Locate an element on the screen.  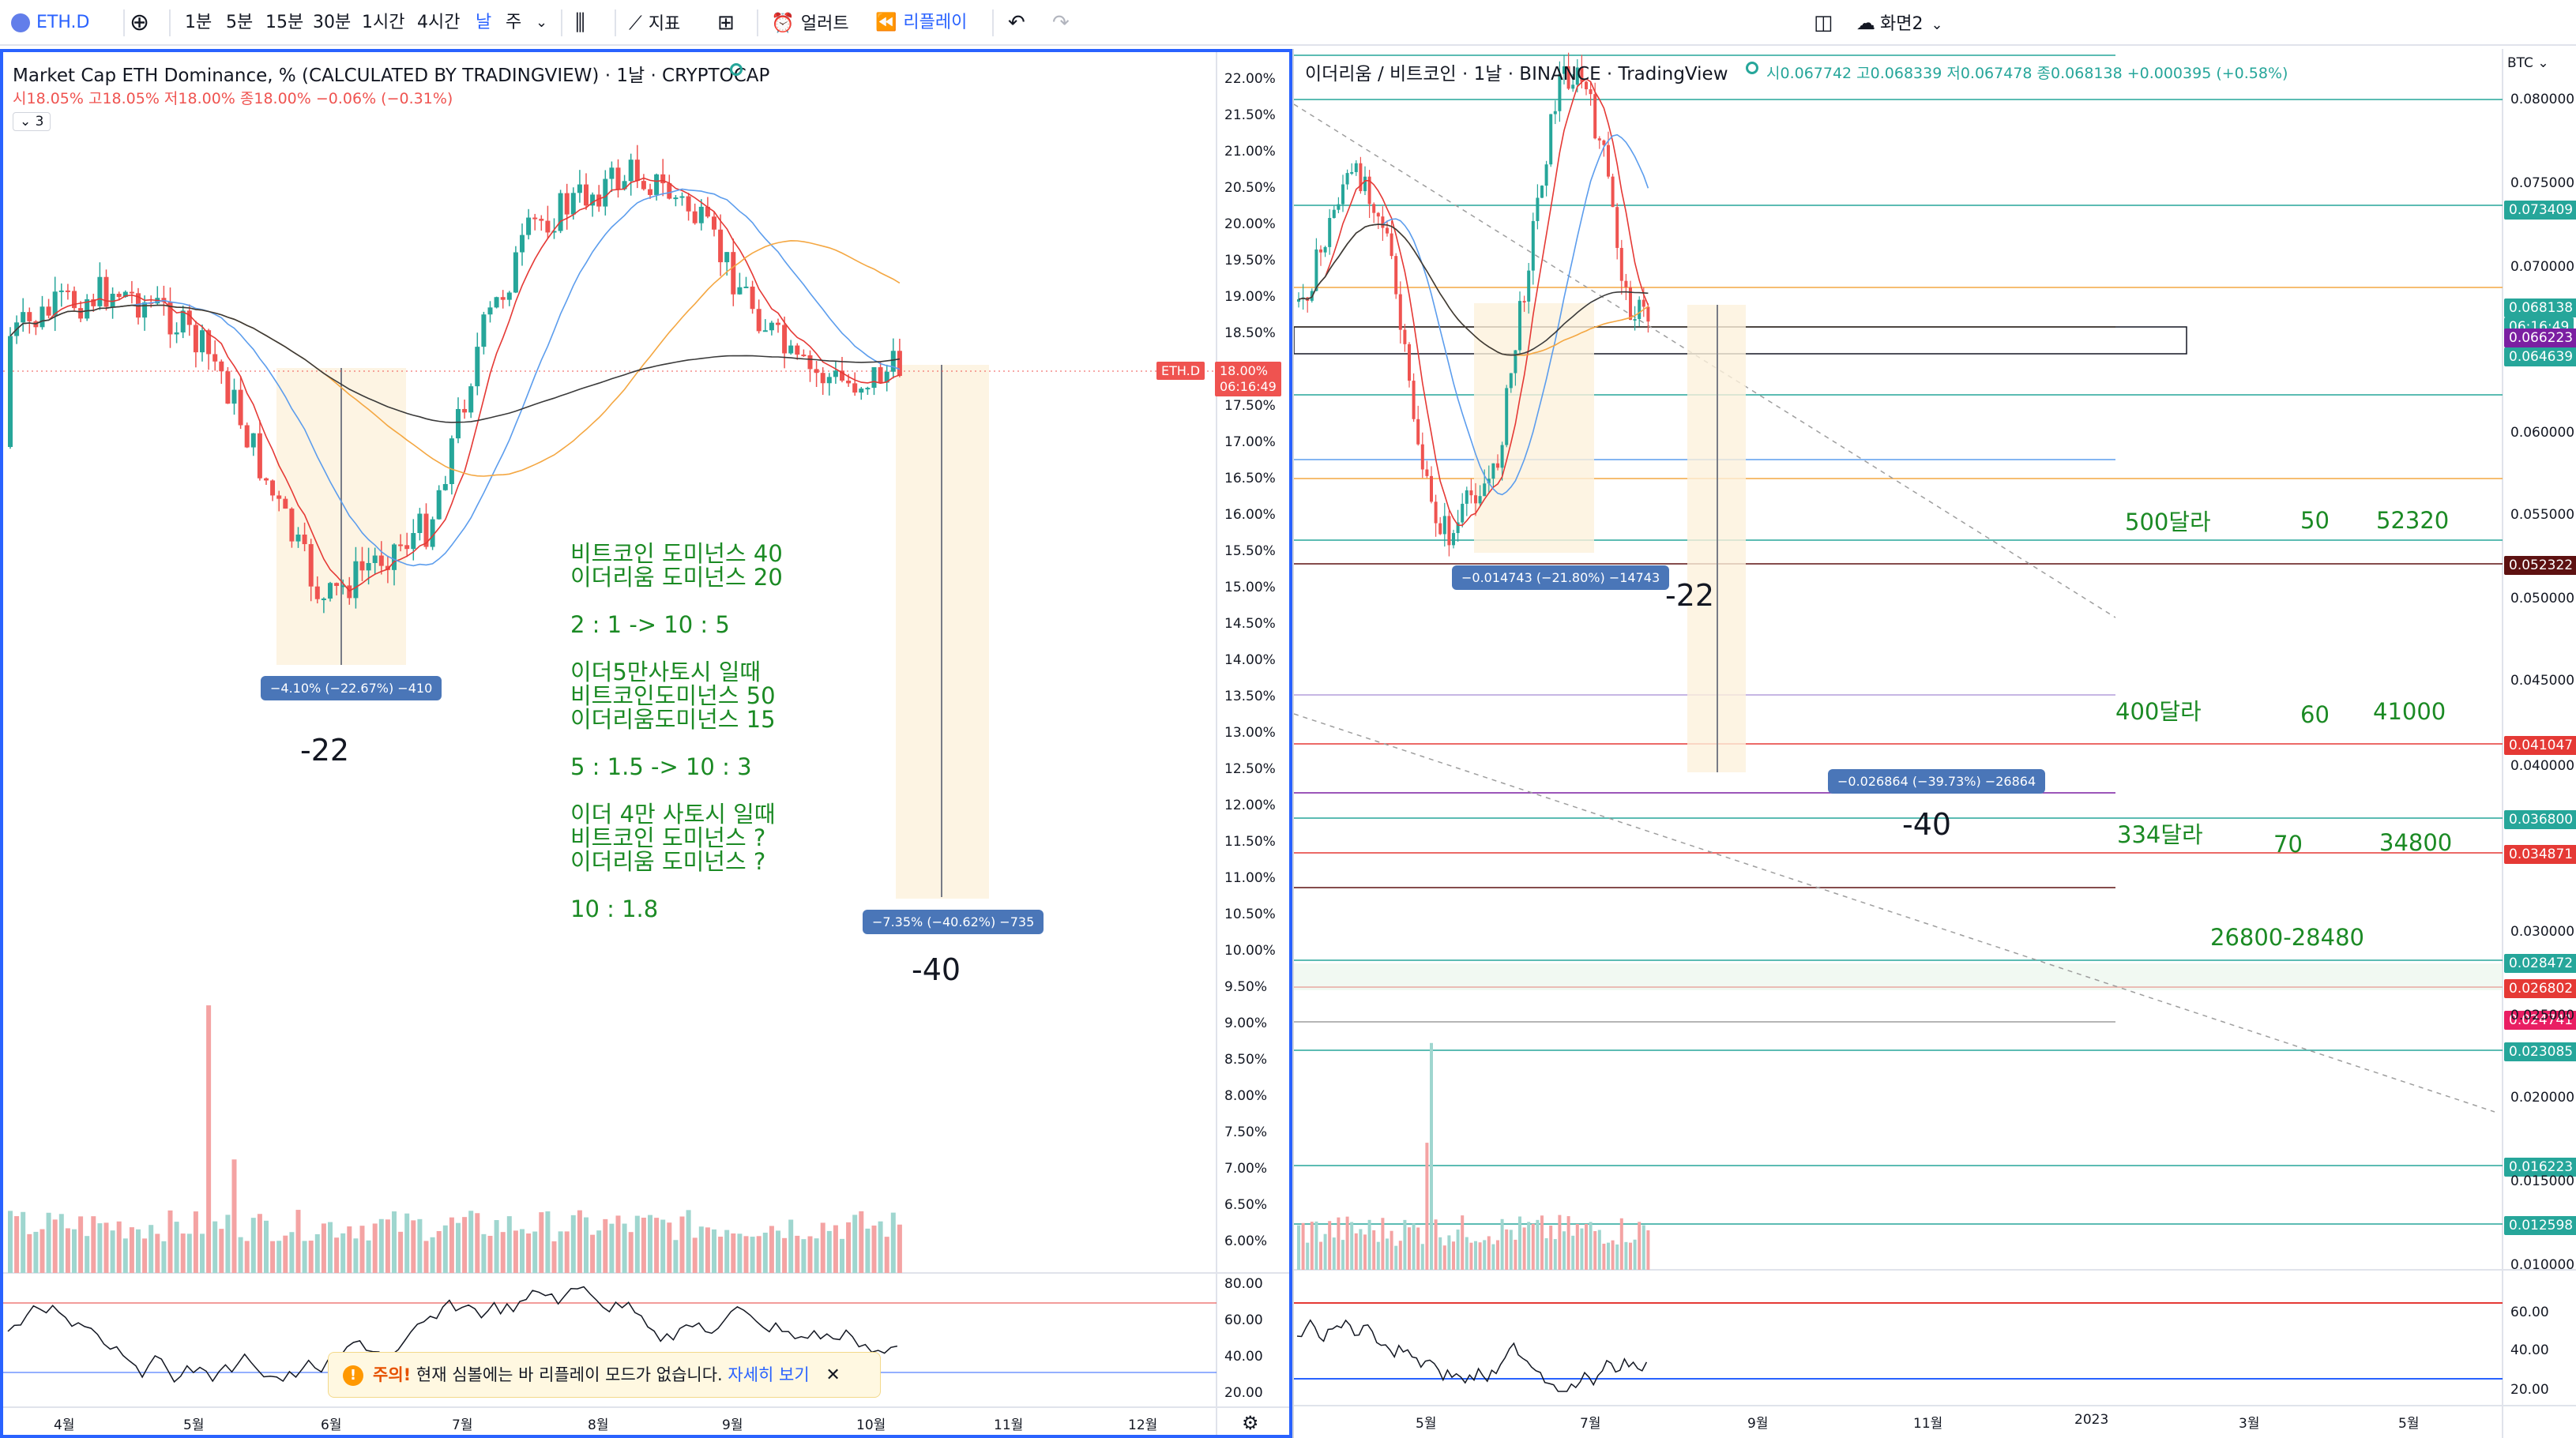
redo-icon: ↷ is located at coordinates (1061, 23).